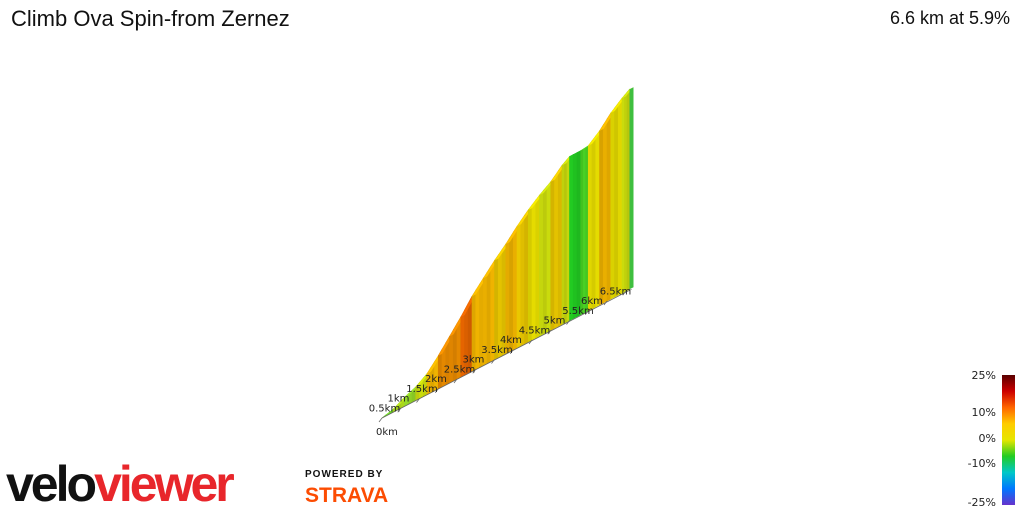  I want to click on axis-tick-label: 0km, so click(387, 432).